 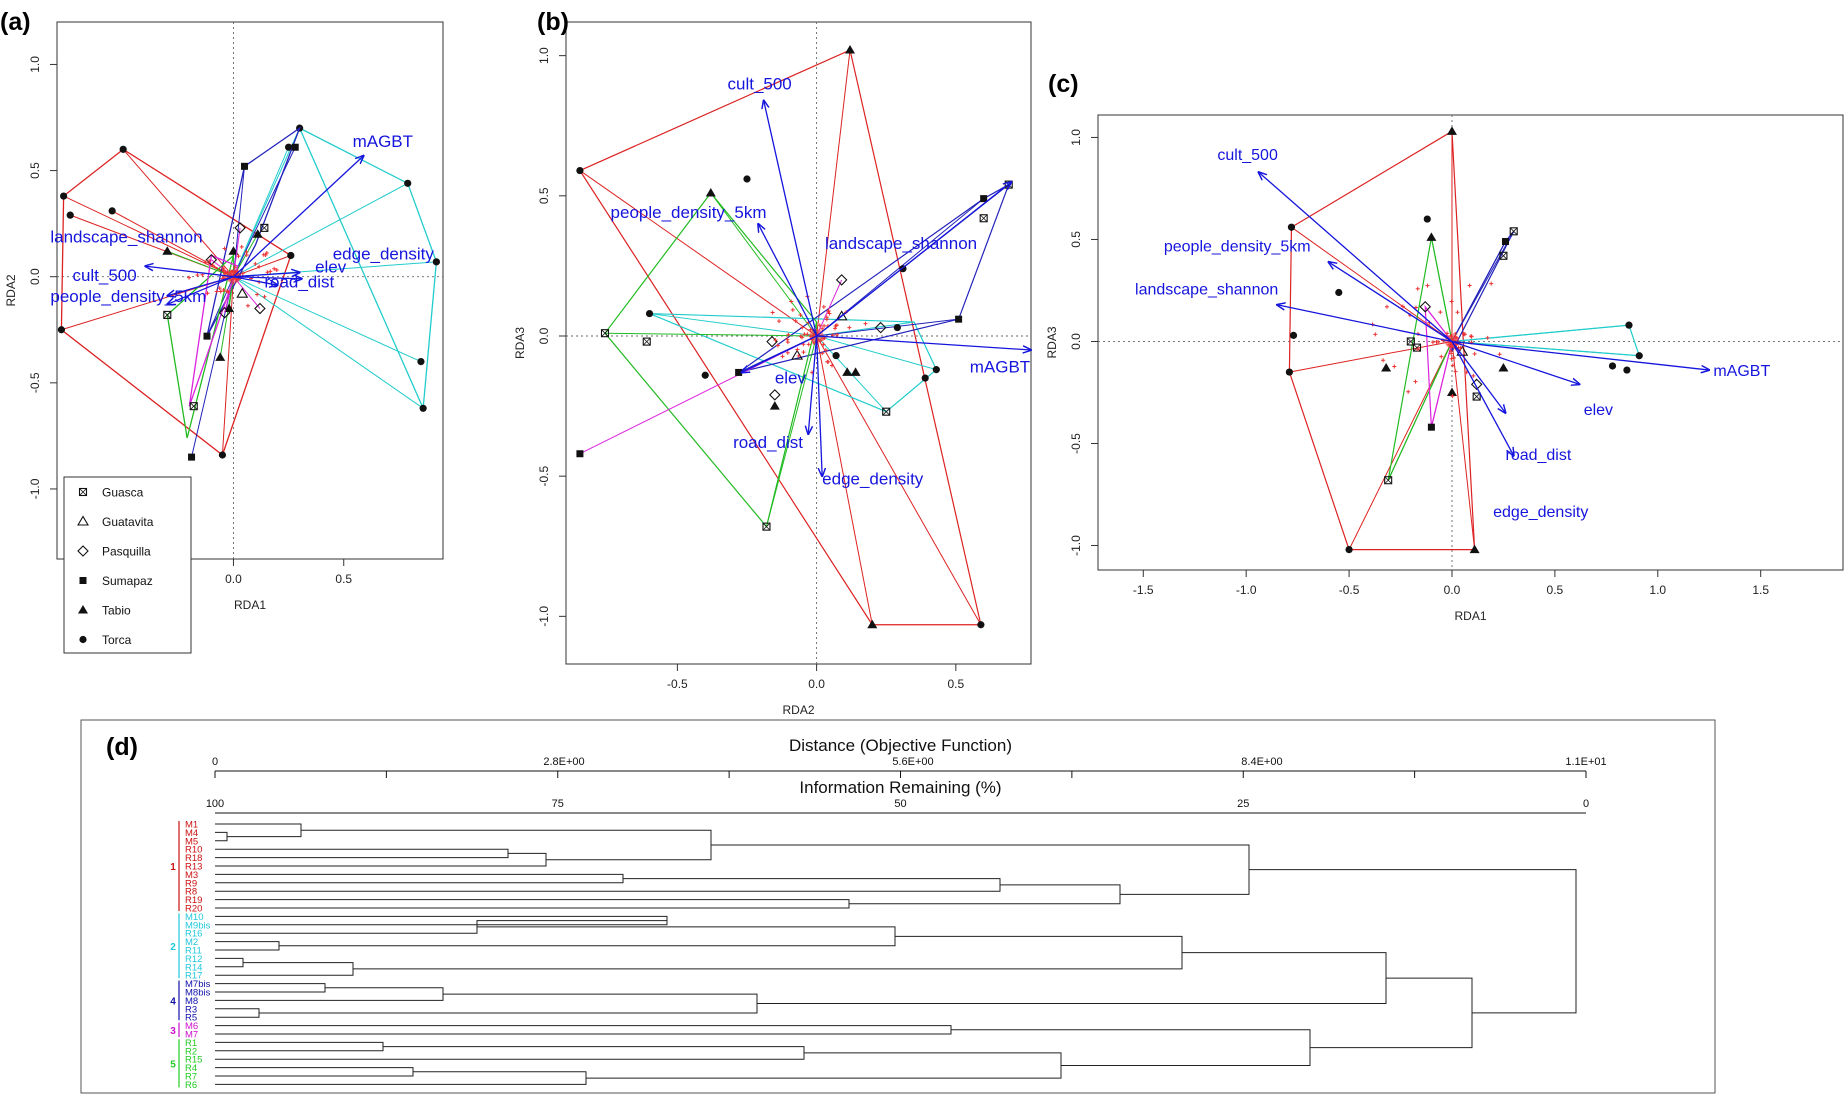 I want to click on leaf-label: R10, so click(x=193, y=850).